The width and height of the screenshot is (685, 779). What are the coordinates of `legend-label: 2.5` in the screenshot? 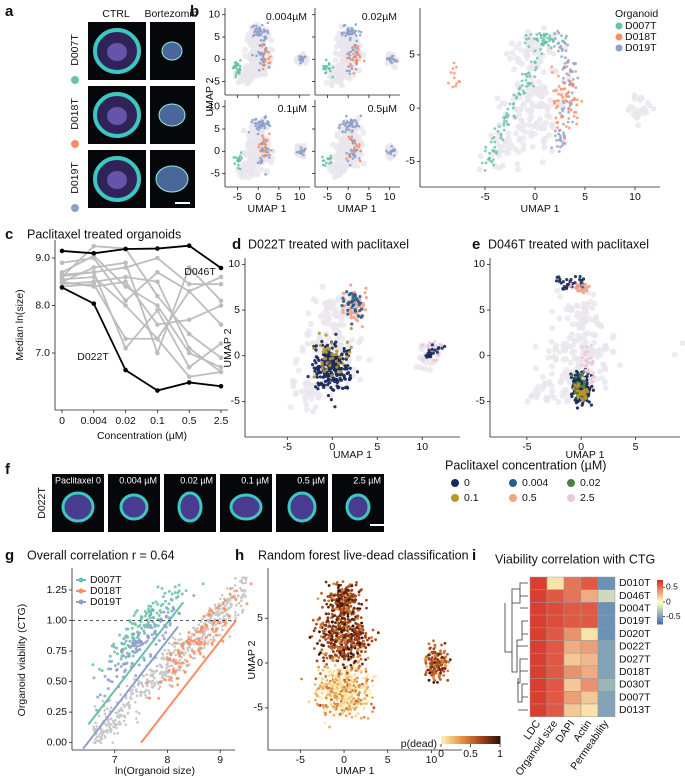 It's located at (587, 498).